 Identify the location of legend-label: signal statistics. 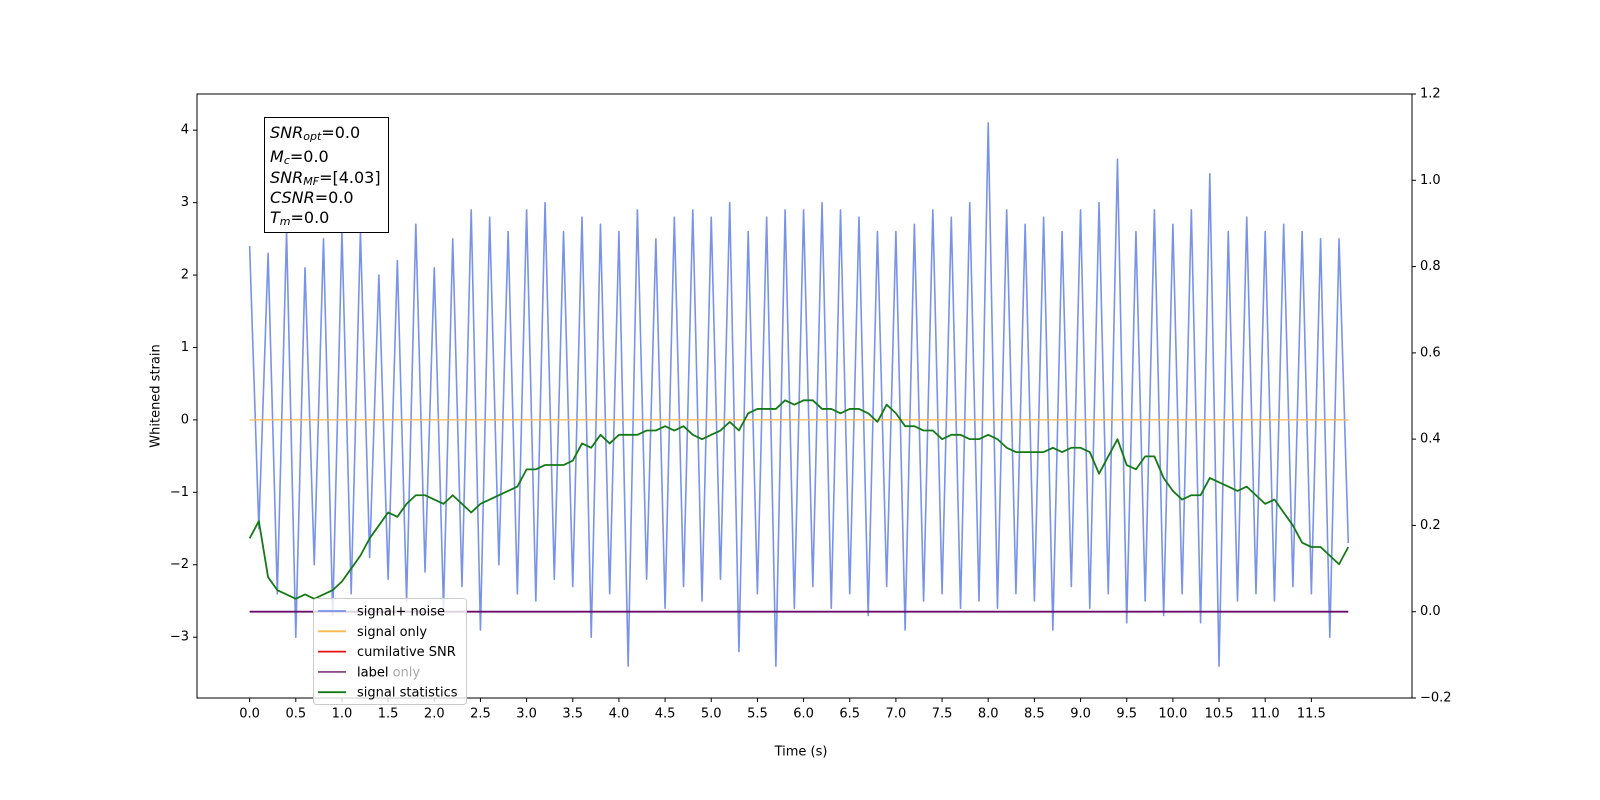
(407, 693).